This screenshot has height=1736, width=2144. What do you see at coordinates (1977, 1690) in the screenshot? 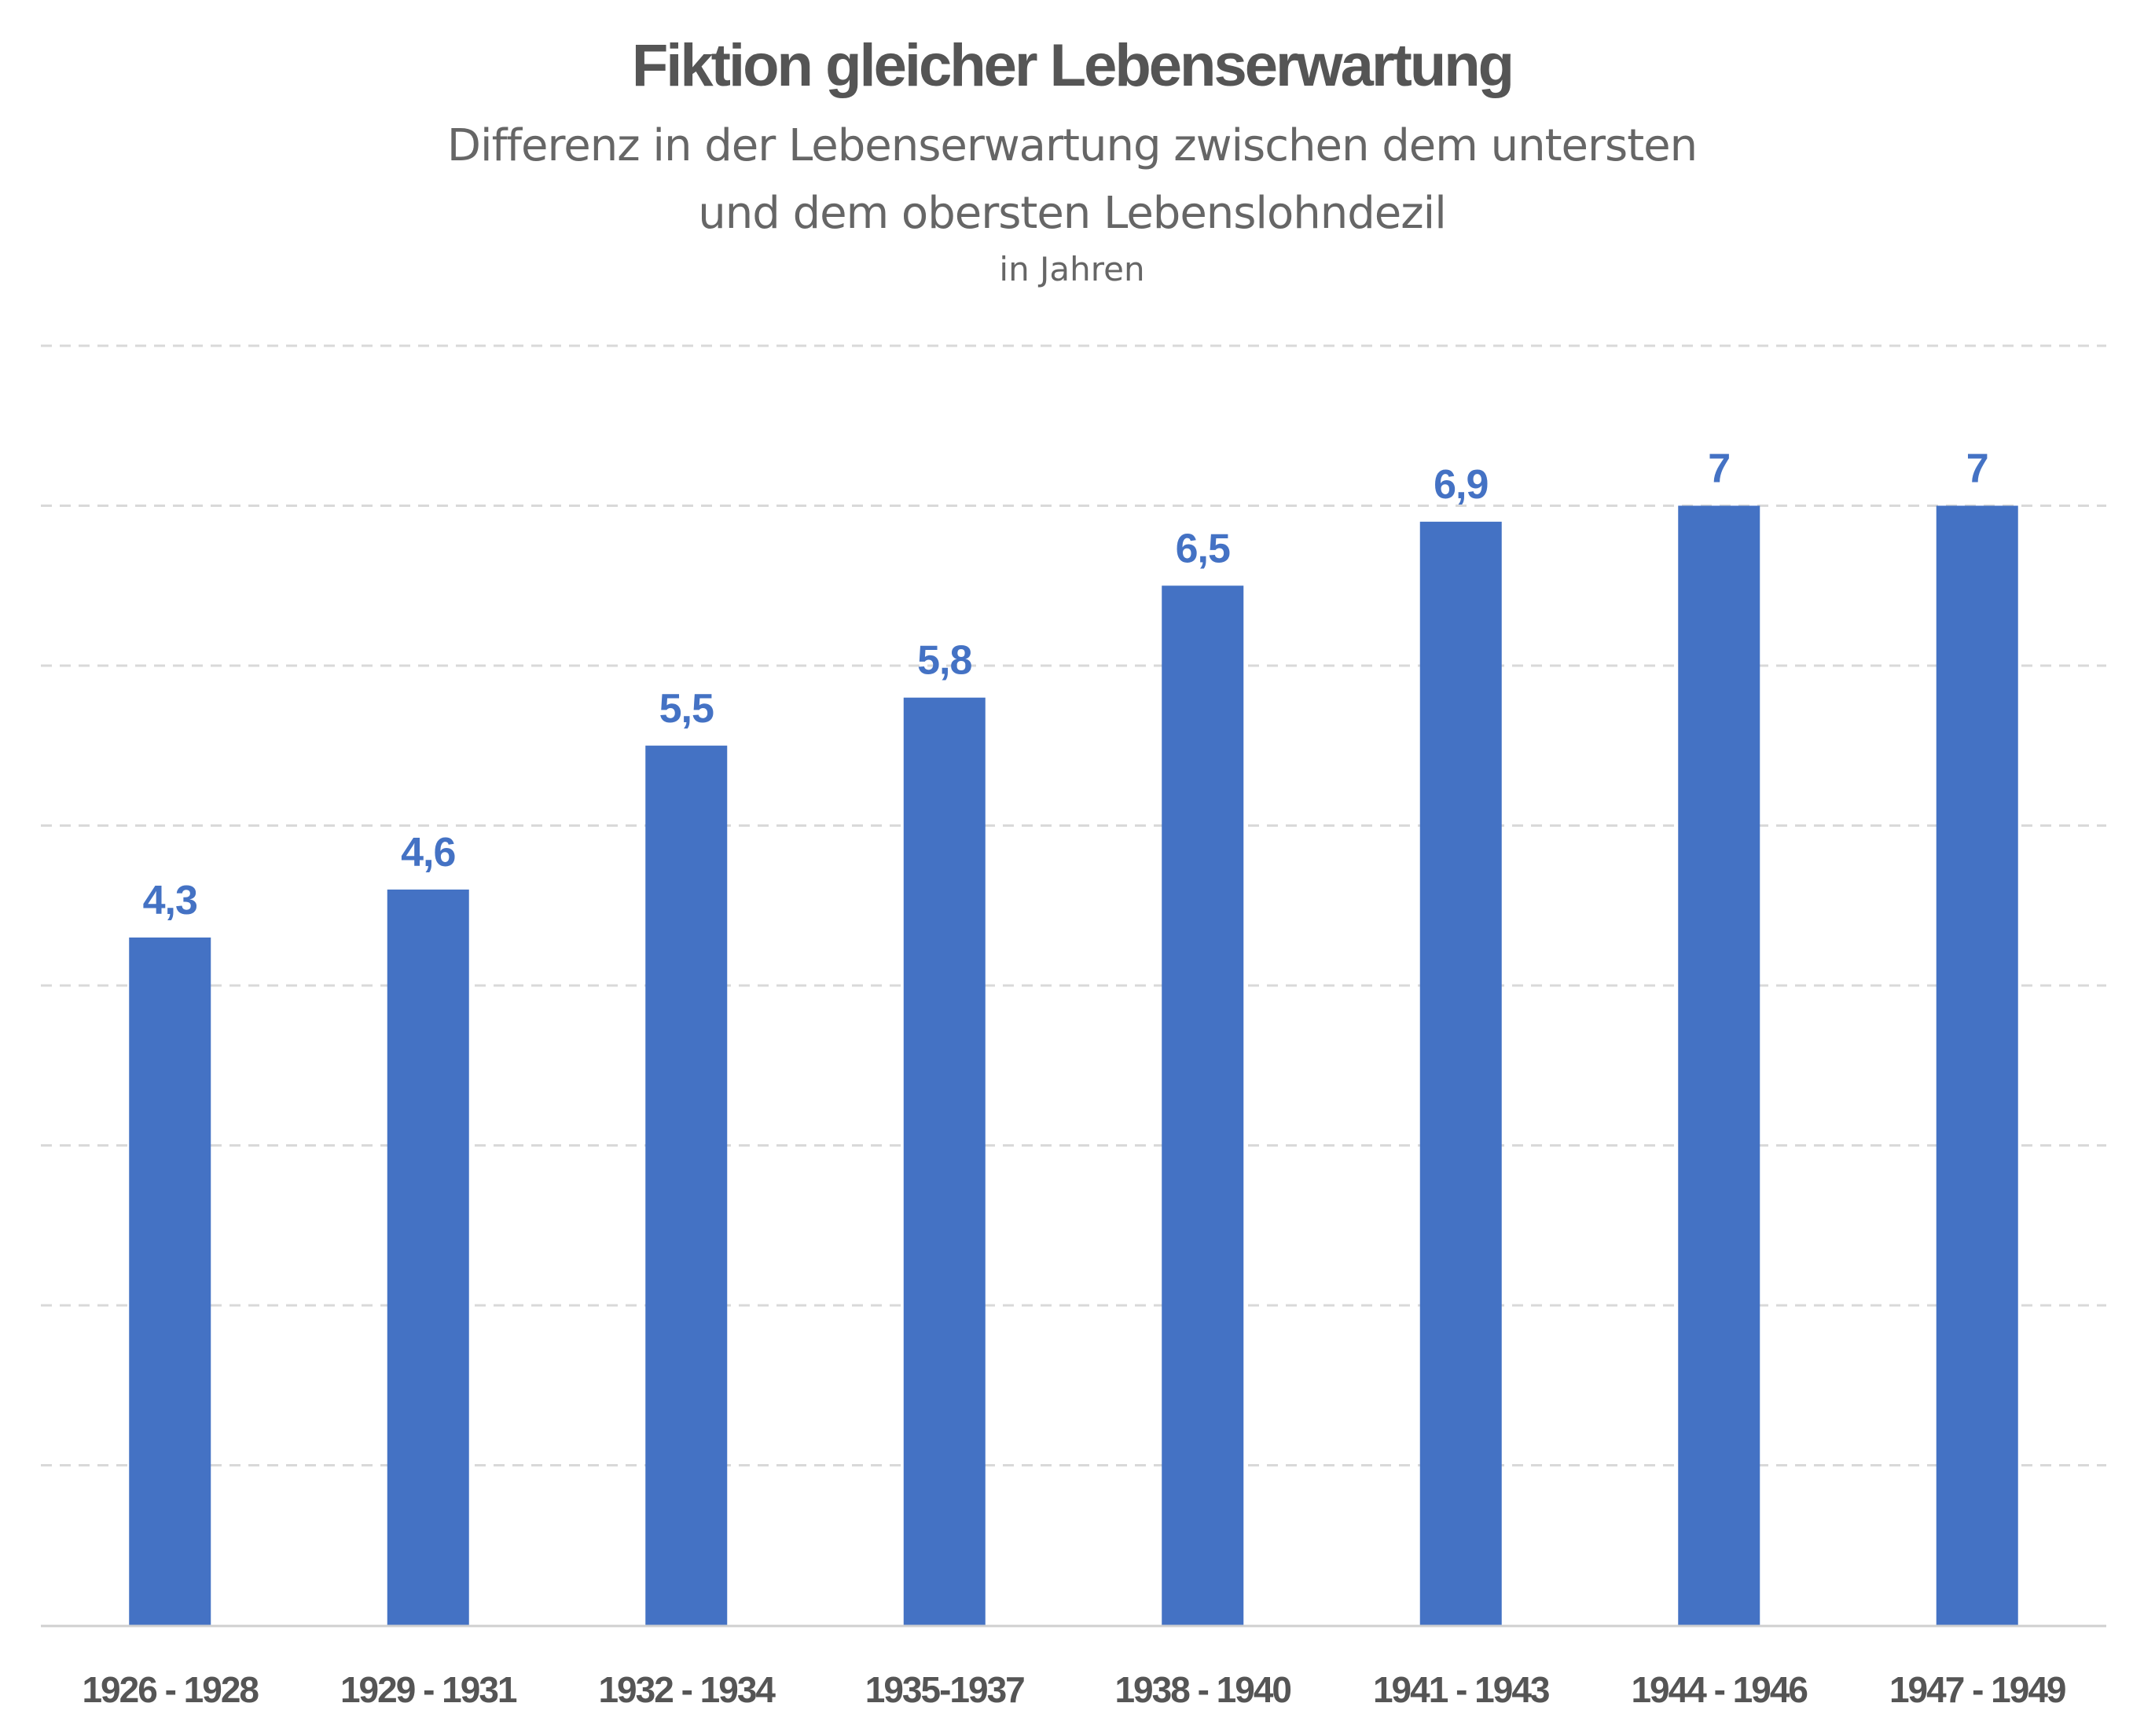
I see `x-tick-label: 1947 - 1949` at bounding box center [1977, 1690].